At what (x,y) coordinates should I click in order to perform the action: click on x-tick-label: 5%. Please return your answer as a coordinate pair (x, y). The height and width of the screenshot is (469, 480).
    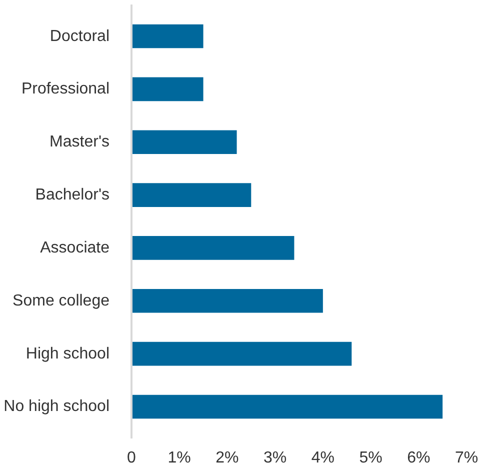
    Looking at the image, I should click on (370, 458).